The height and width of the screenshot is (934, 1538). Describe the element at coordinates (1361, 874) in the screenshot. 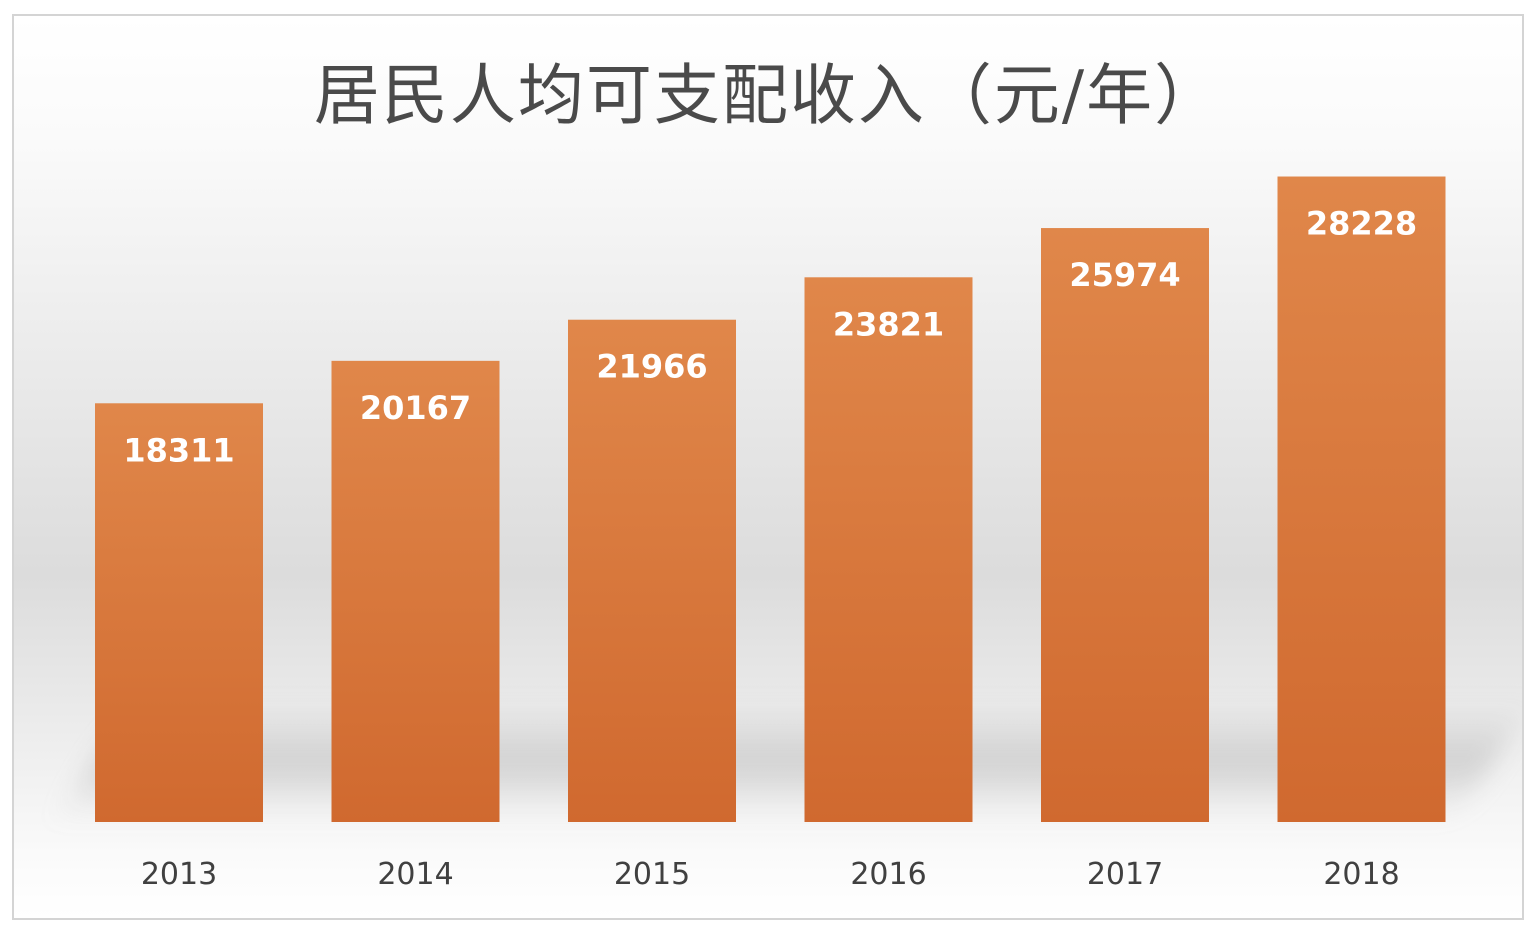

I see `x-tick-label-2018: 2018` at that location.